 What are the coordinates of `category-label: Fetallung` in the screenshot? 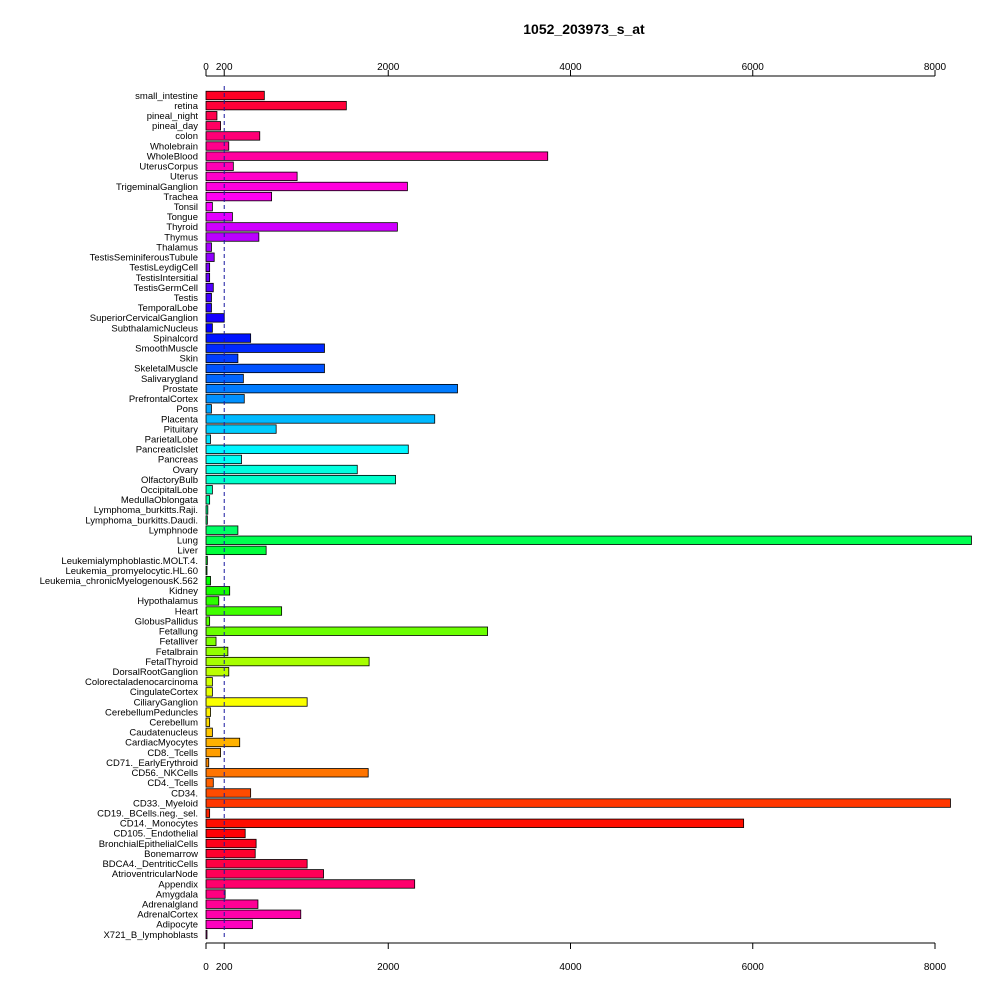 It's located at (178, 632).